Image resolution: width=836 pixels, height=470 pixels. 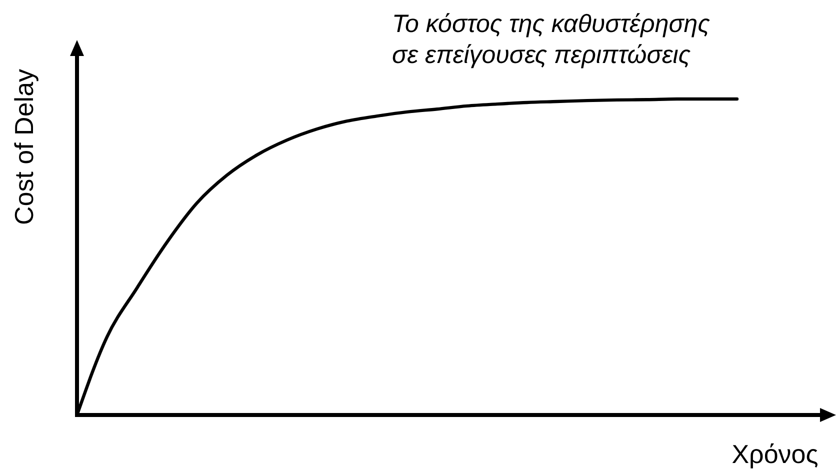 I want to click on y-axis-title: Cost of Delay, so click(x=24, y=147).